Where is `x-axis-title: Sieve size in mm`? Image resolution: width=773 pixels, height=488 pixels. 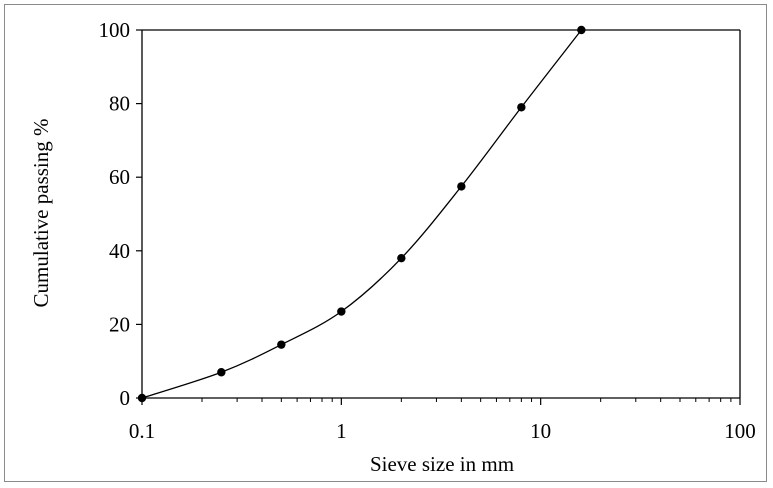
x-axis-title: Sieve size in mm is located at coordinates (442, 464).